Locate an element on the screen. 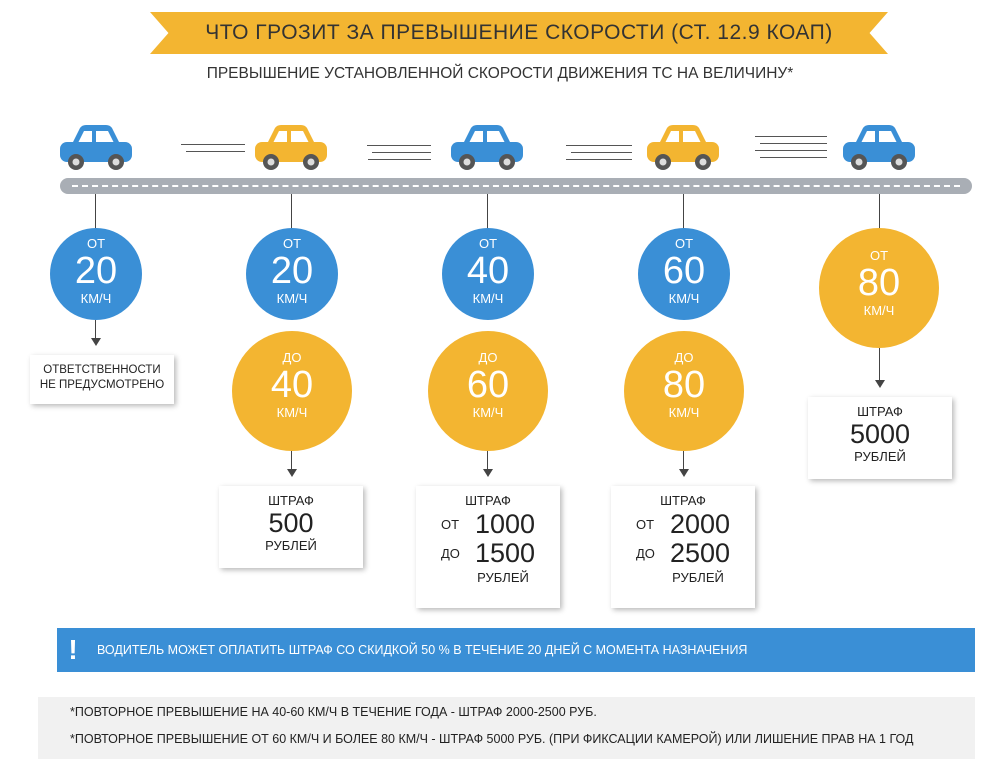 The height and width of the screenshot is (773, 1000). speed-from-value: 40 is located at coordinates (488, 271).